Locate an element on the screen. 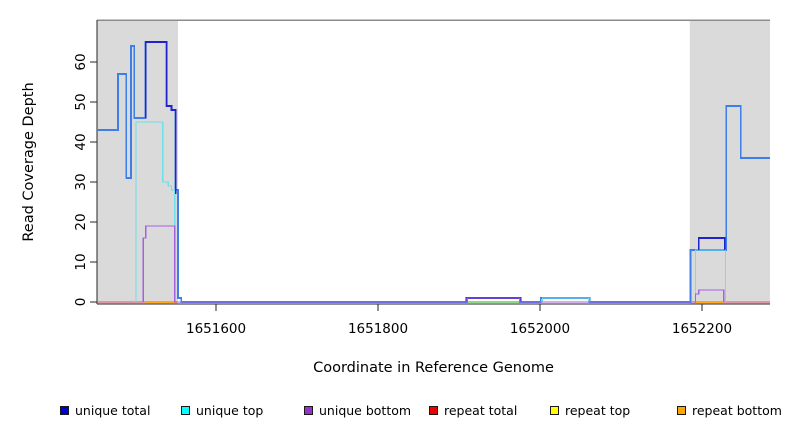 The image size is (792, 432). y-tick-label: 10 is located at coordinates (81, 261).